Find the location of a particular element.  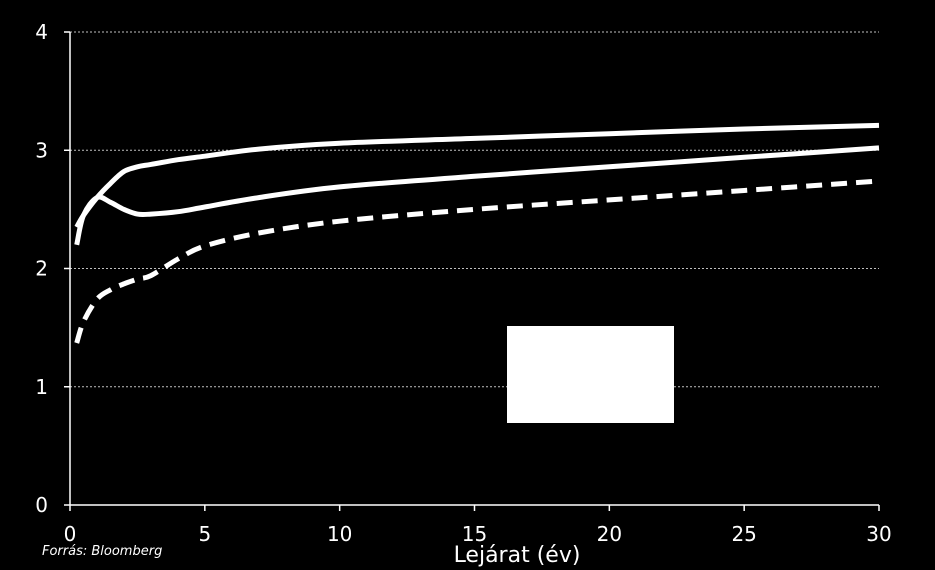

y-tick-label: 1 is located at coordinates (41, 387).